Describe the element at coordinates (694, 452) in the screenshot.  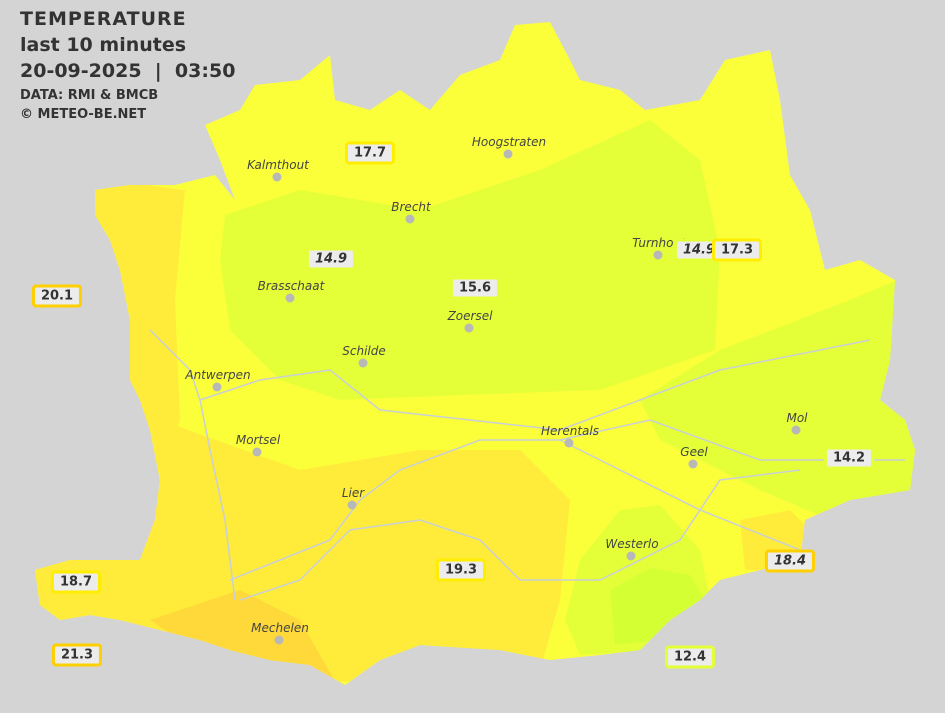
I see `city-label: Geel` at that location.